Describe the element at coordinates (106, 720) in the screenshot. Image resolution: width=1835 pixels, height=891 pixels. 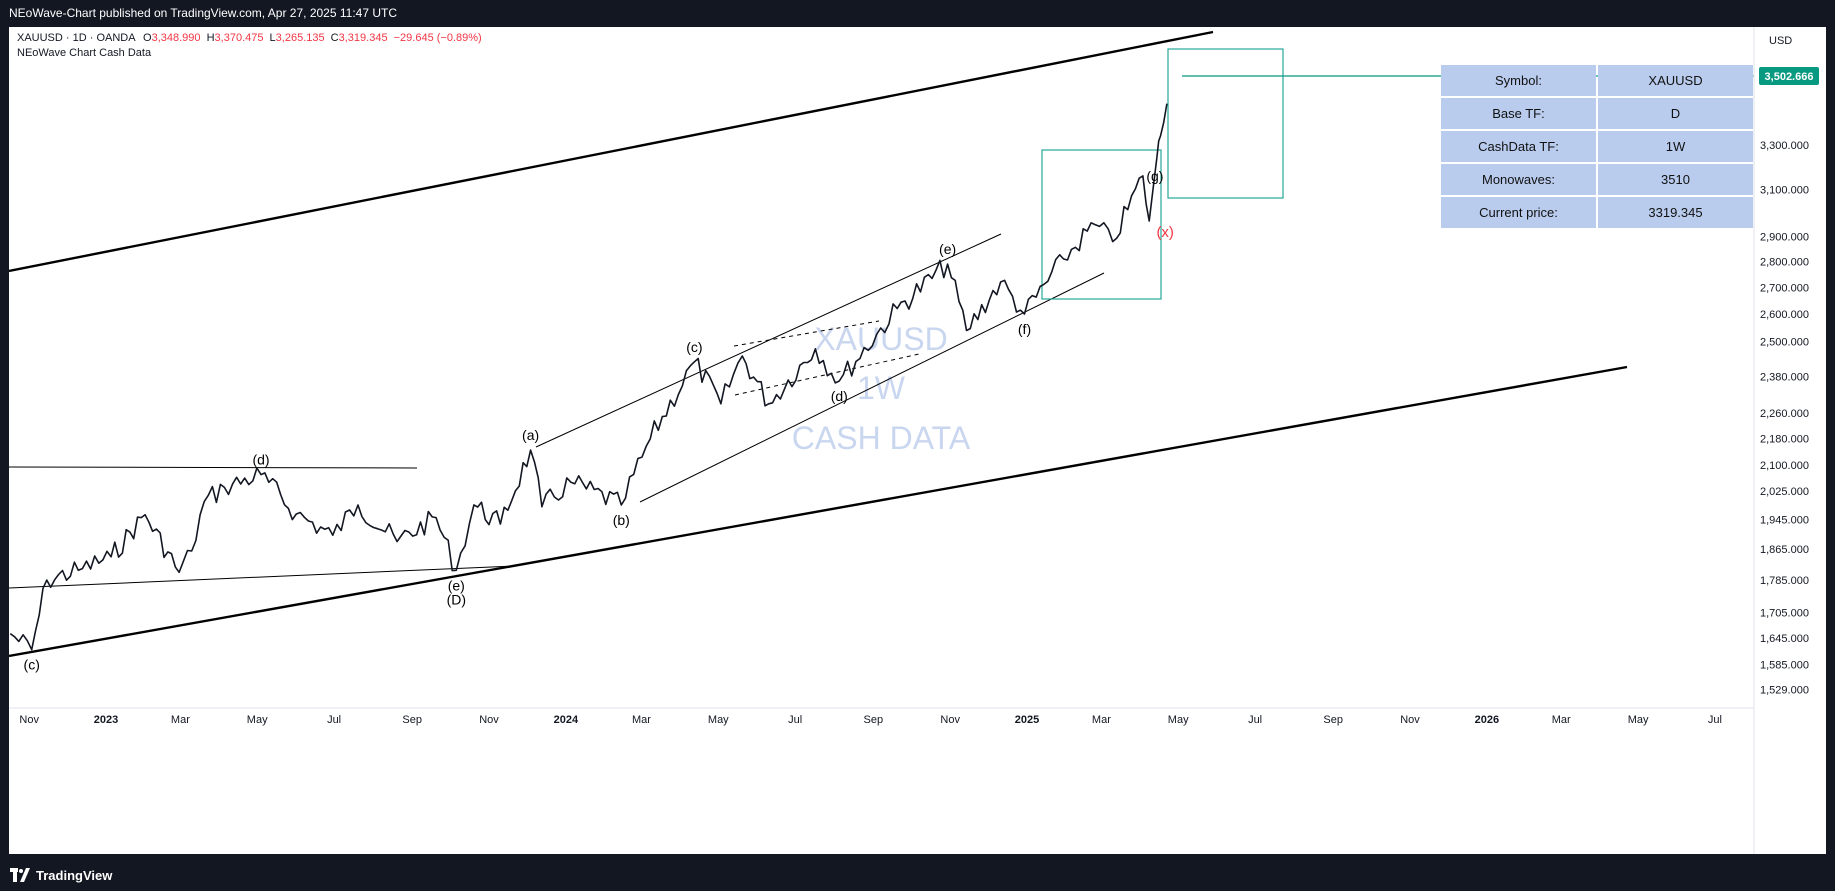
I see `x-tick-label: 2023` at that location.